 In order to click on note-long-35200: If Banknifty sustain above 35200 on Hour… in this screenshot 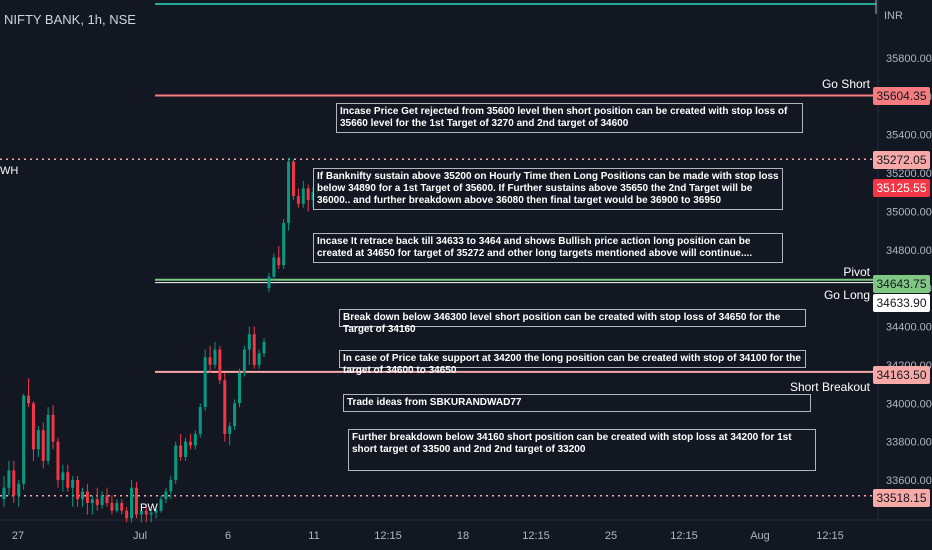, I will do `click(548, 189)`.